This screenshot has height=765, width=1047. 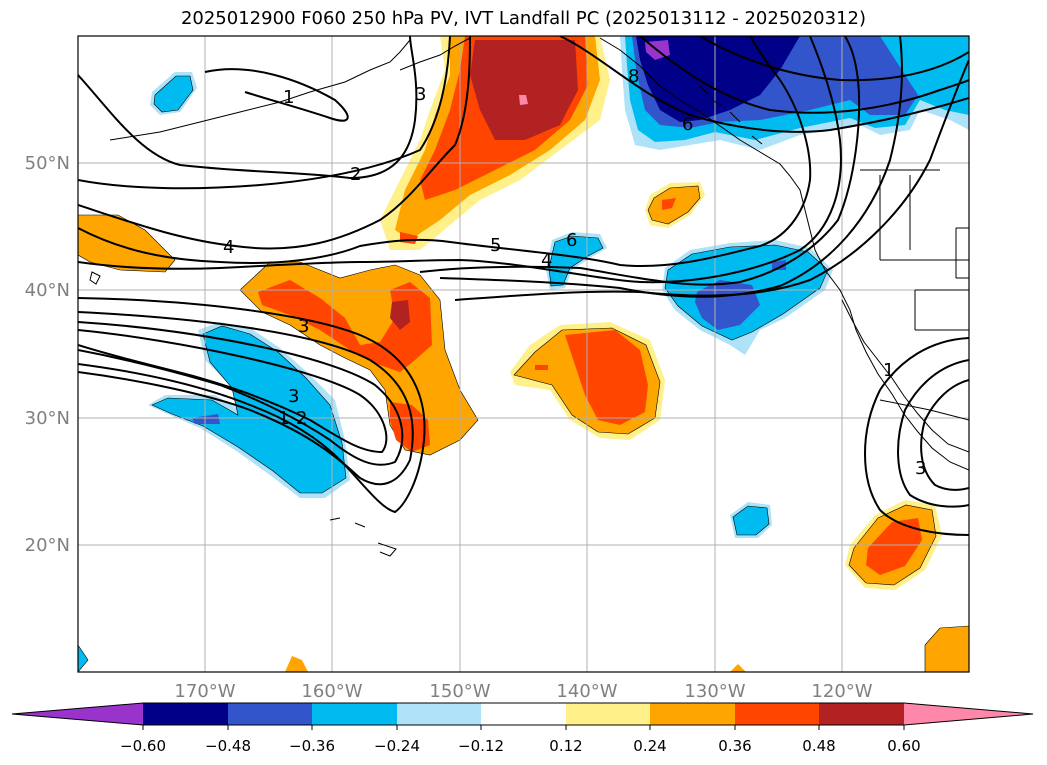 I want to click on lon-label: 160°W, so click(x=331, y=691).